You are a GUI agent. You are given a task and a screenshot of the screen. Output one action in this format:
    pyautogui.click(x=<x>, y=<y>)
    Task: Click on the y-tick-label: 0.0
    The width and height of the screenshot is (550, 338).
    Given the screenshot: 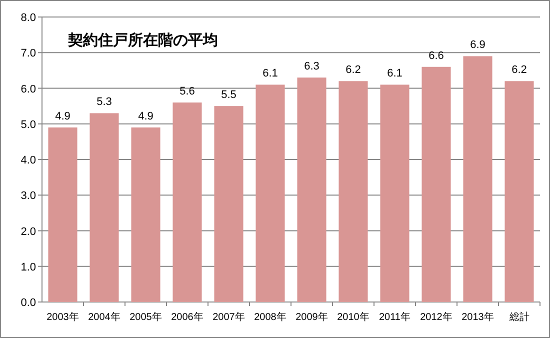 What is the action you would take?
    pyautogui.click(x=28, y=303)
    